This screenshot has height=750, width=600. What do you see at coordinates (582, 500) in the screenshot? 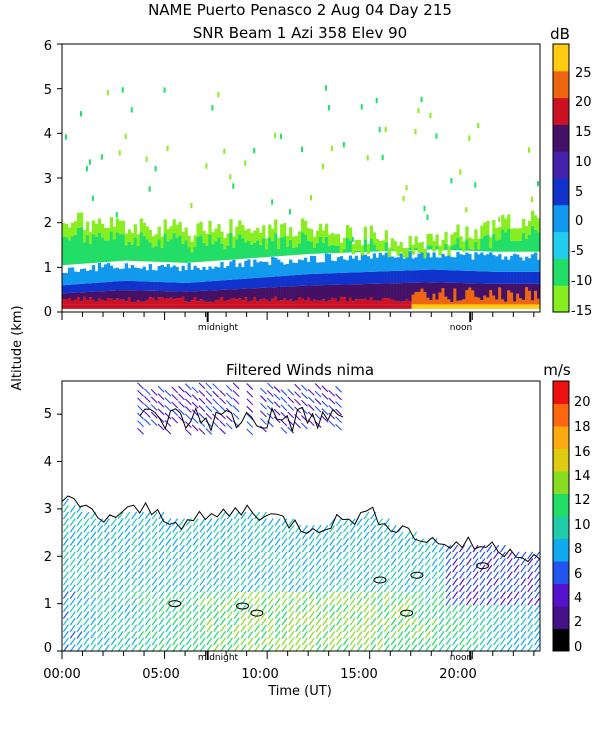
I see `bottom-cbar-tick-12: 12` at bounding box center [582, 500].